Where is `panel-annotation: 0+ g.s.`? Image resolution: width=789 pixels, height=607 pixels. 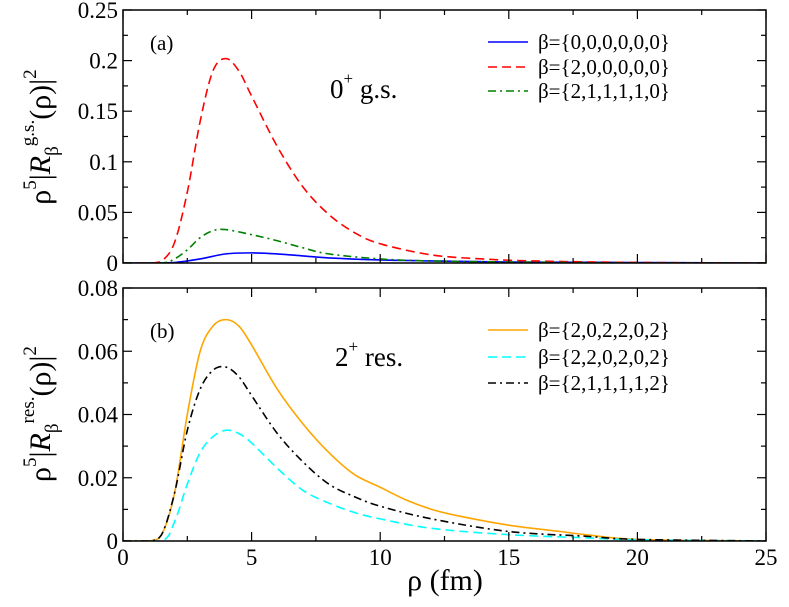
panel-annotation: 0+ g.s. is located at coordinates (363, 86).